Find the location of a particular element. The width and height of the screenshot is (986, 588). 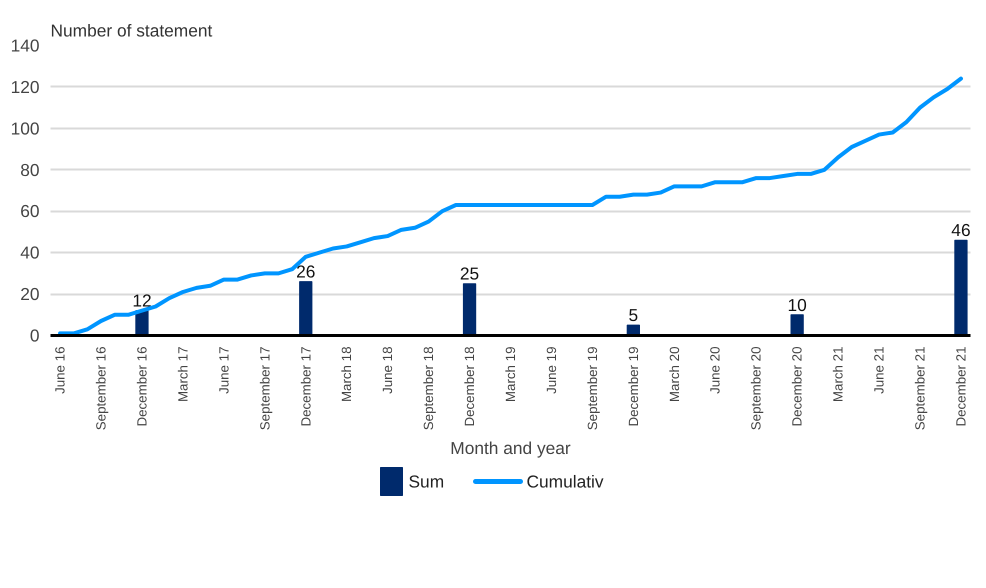

x-tick-label: March 19 is located at coordinates (510, 374).